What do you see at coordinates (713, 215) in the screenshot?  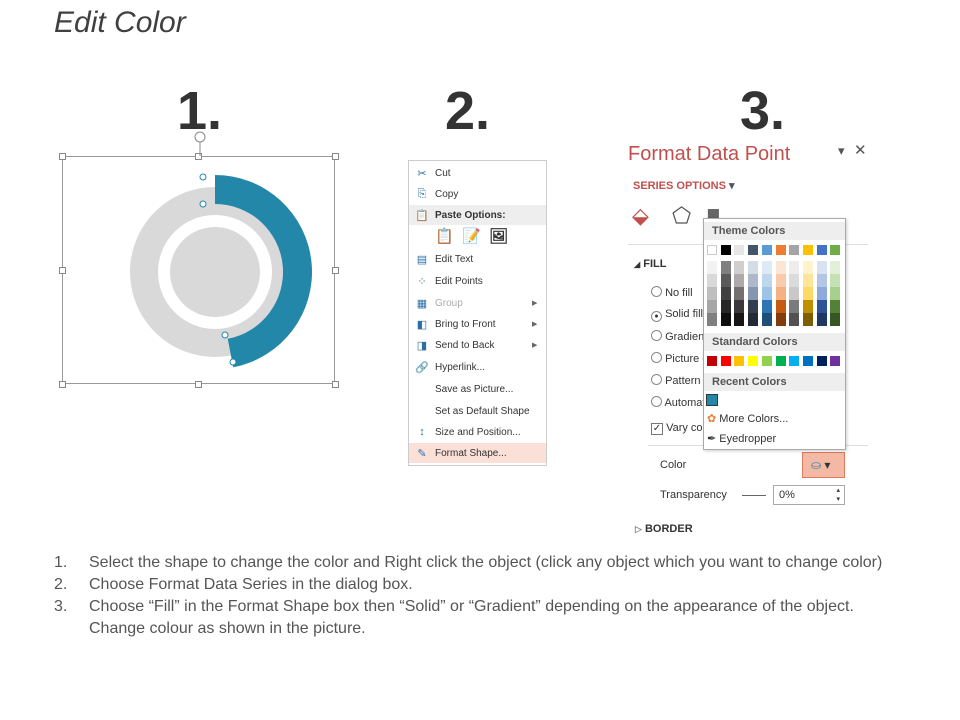 I see `series-options-tab-icon: ▇` at bounding box center [713, 215].